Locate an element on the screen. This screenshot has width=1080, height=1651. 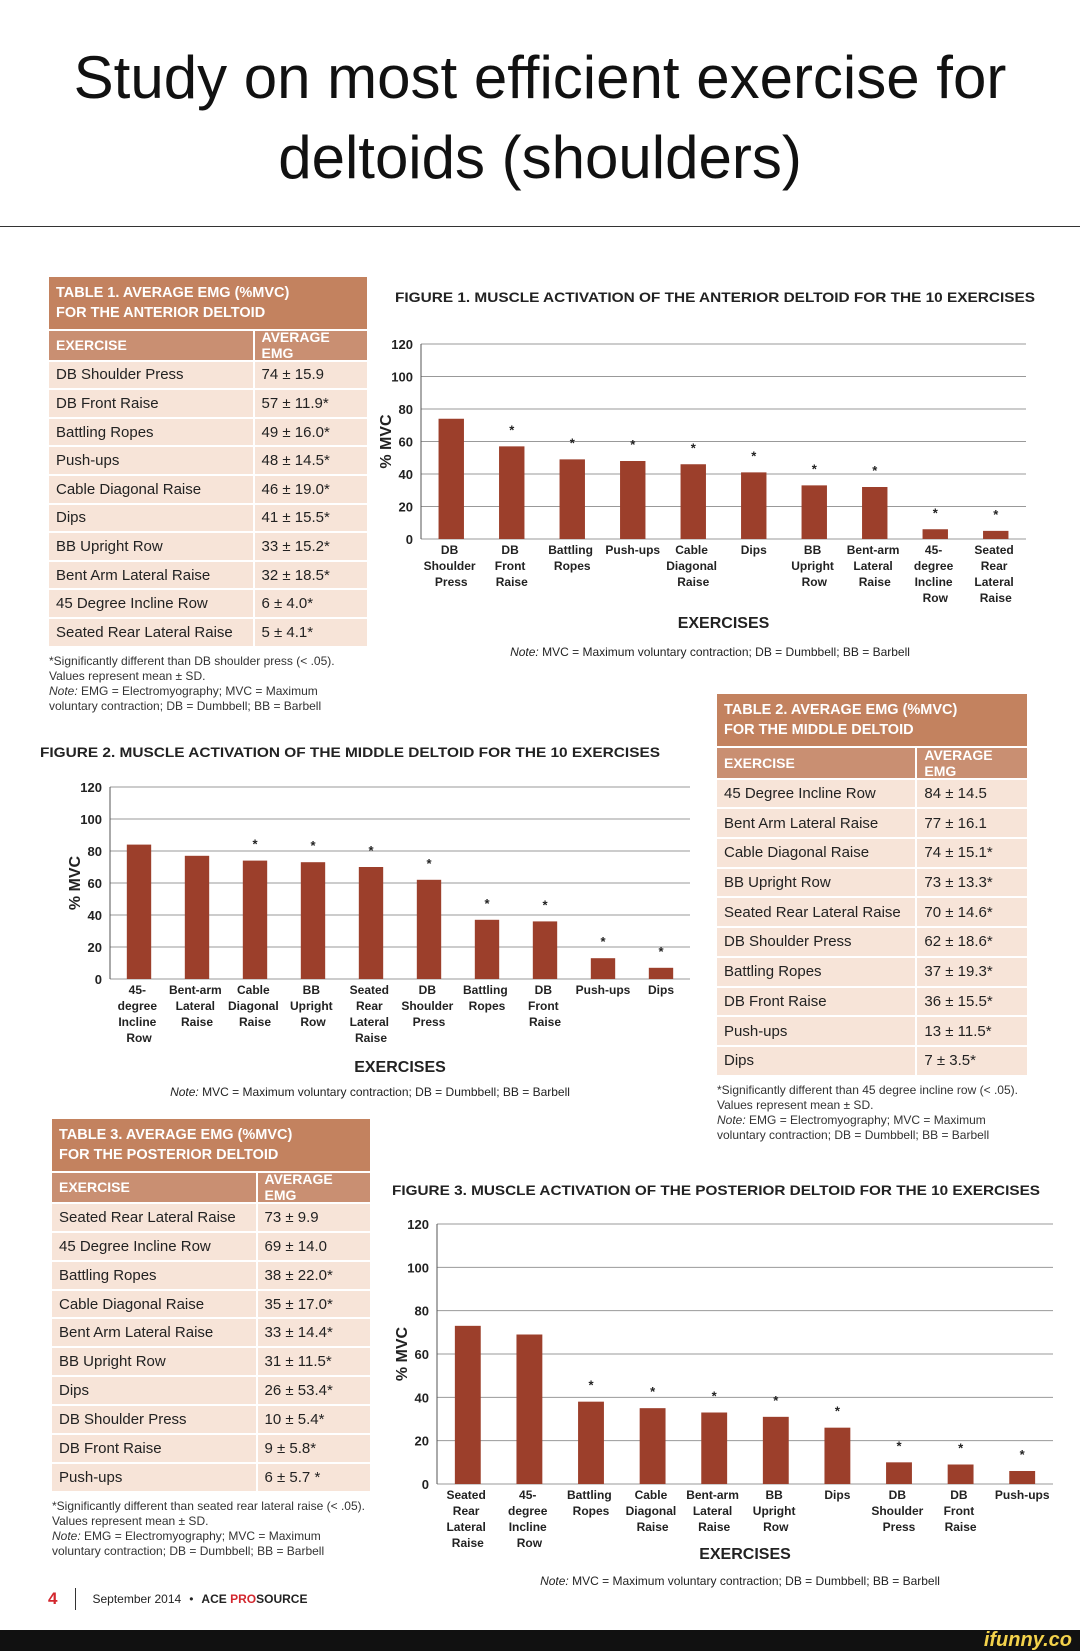
table-cell: BB Upright Row is located at coordinates (151, 546).